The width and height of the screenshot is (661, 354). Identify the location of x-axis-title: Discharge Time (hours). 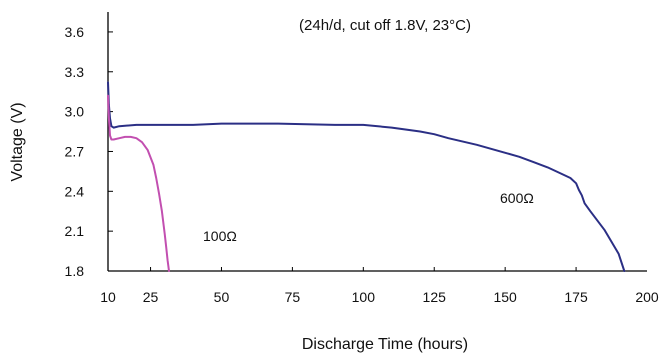
(385, 344).